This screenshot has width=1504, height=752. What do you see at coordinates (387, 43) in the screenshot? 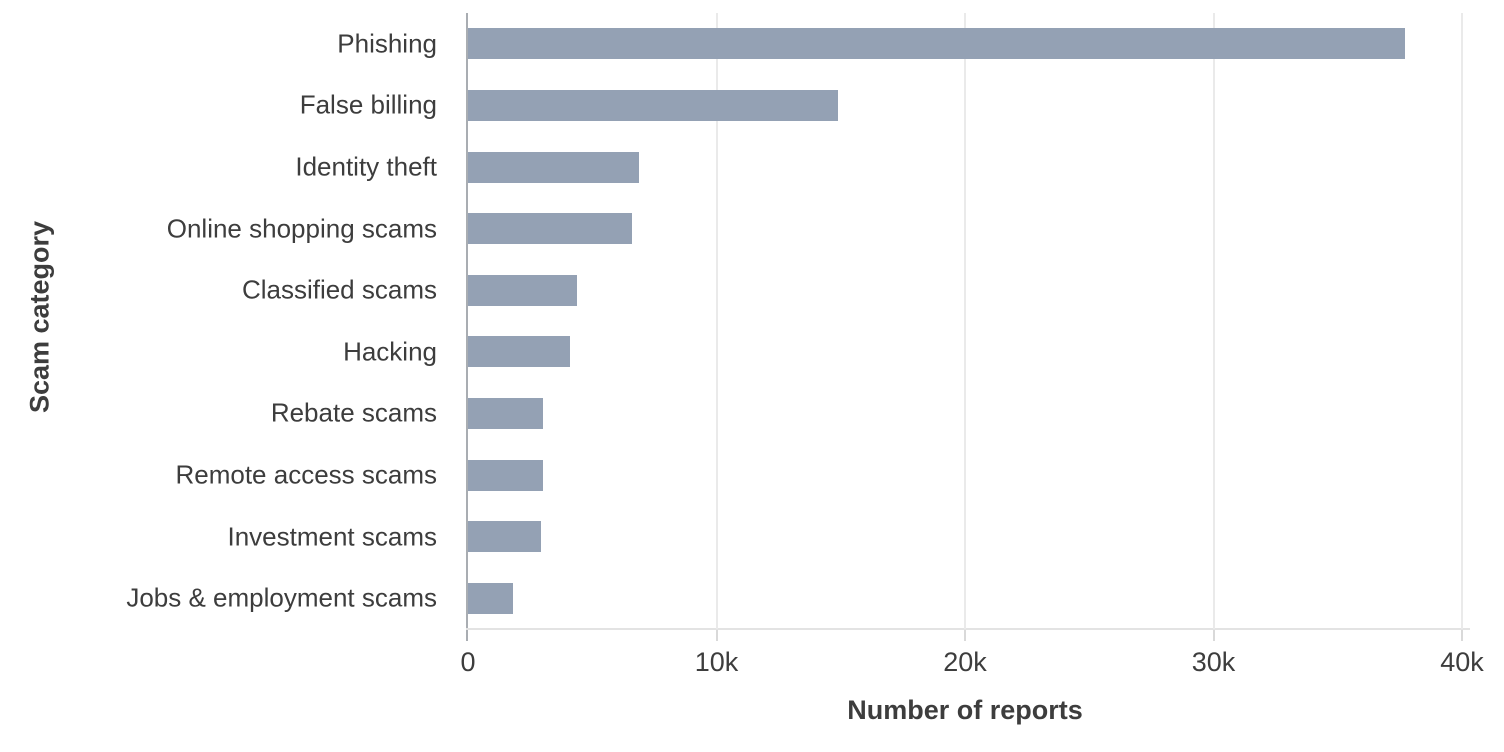
I see `category-label: Phishing` at bounding box center [387, 43].